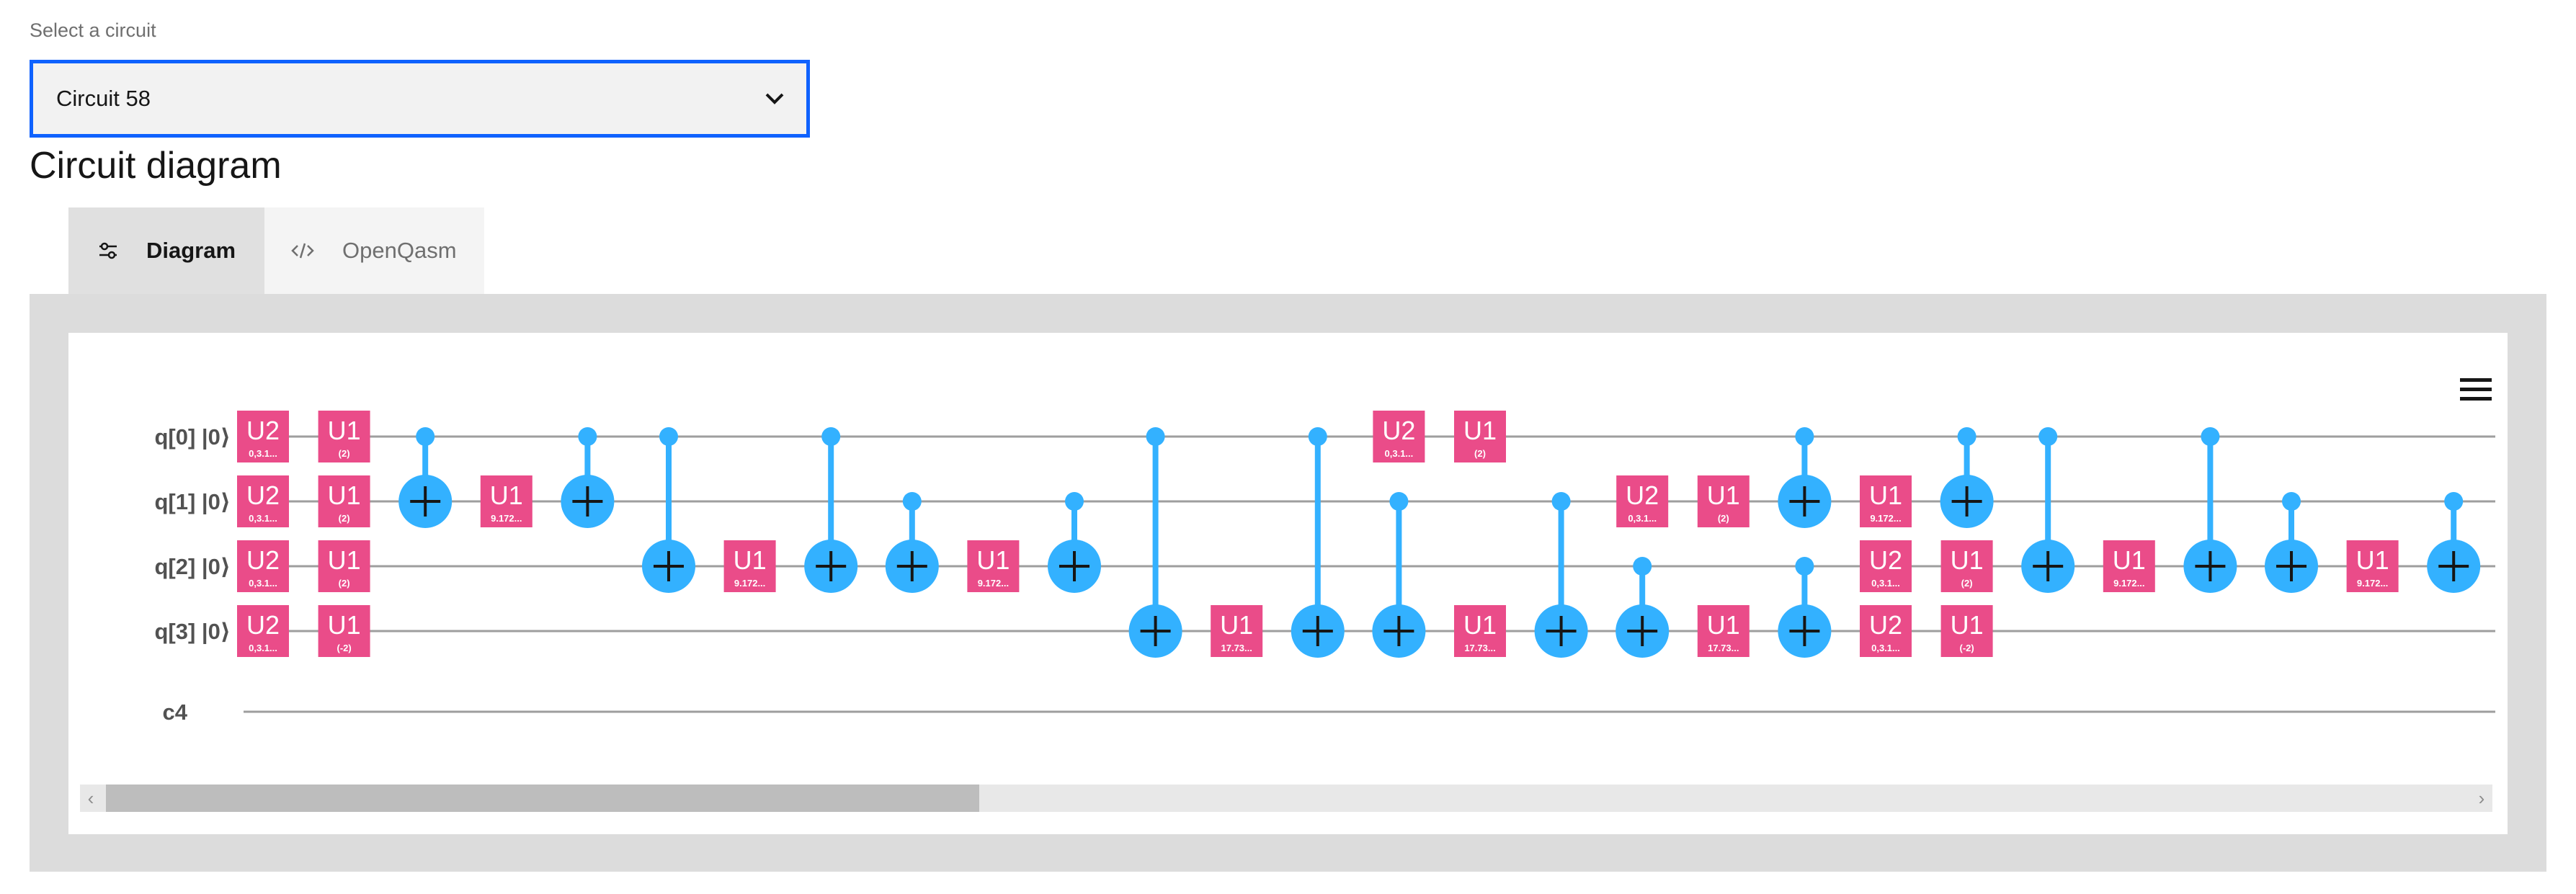 This screenshot has height=894, width=2576. What do you see at coordinates (1286, 798) in the screenshot?
I see `horizontal-scrollbar: ‹ ›` at bounding box center [1286, 798].